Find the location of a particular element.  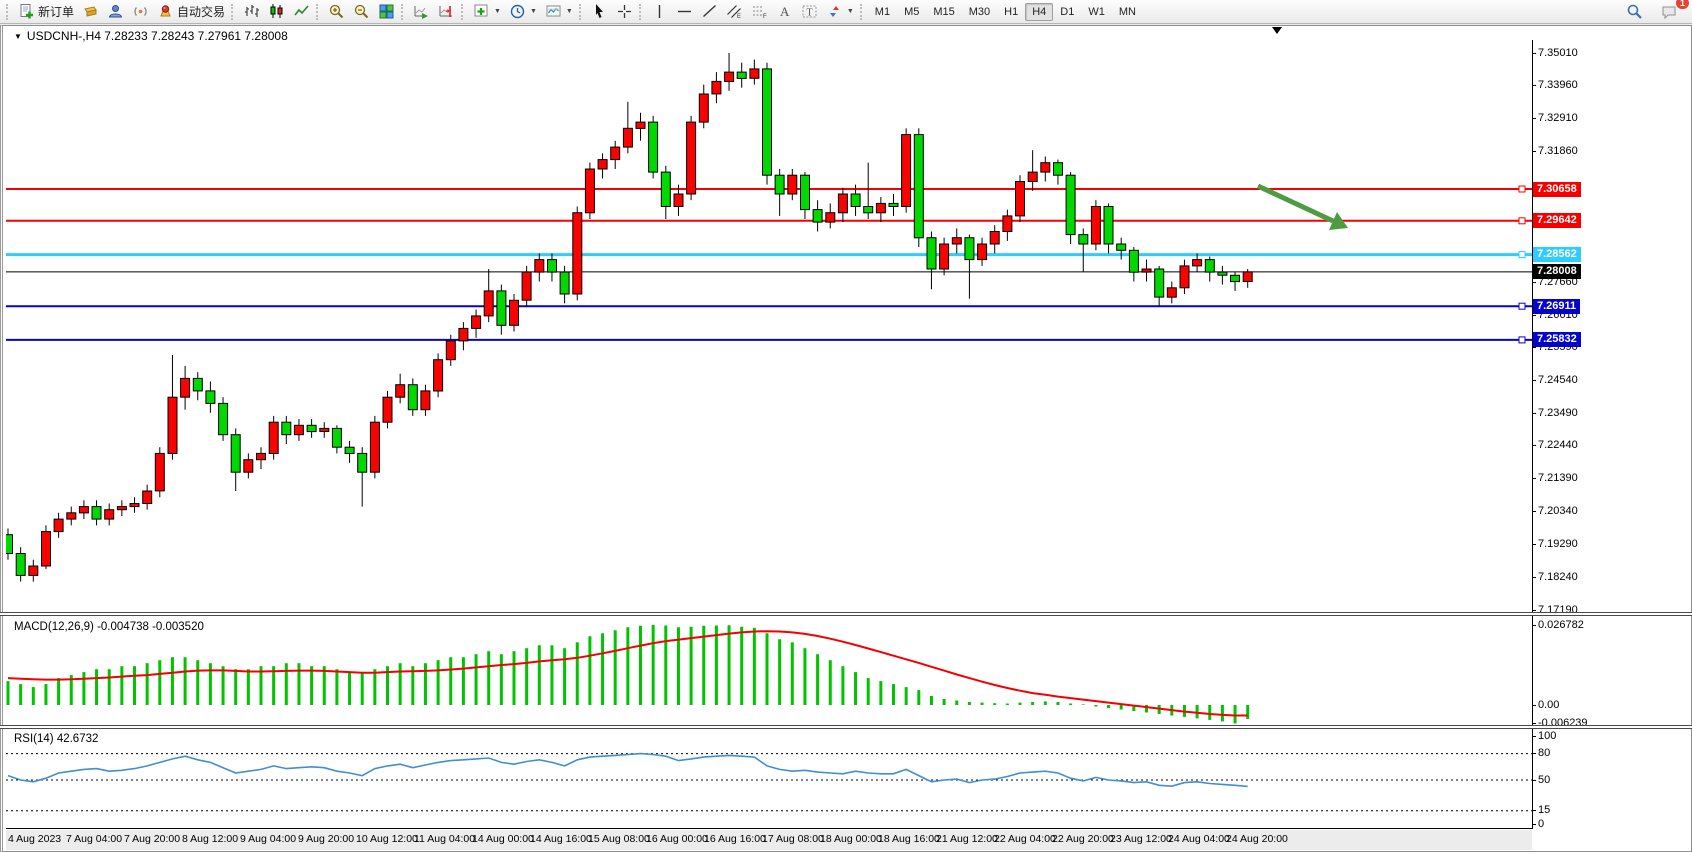

rsi-line is located at coordinates (627, 770).